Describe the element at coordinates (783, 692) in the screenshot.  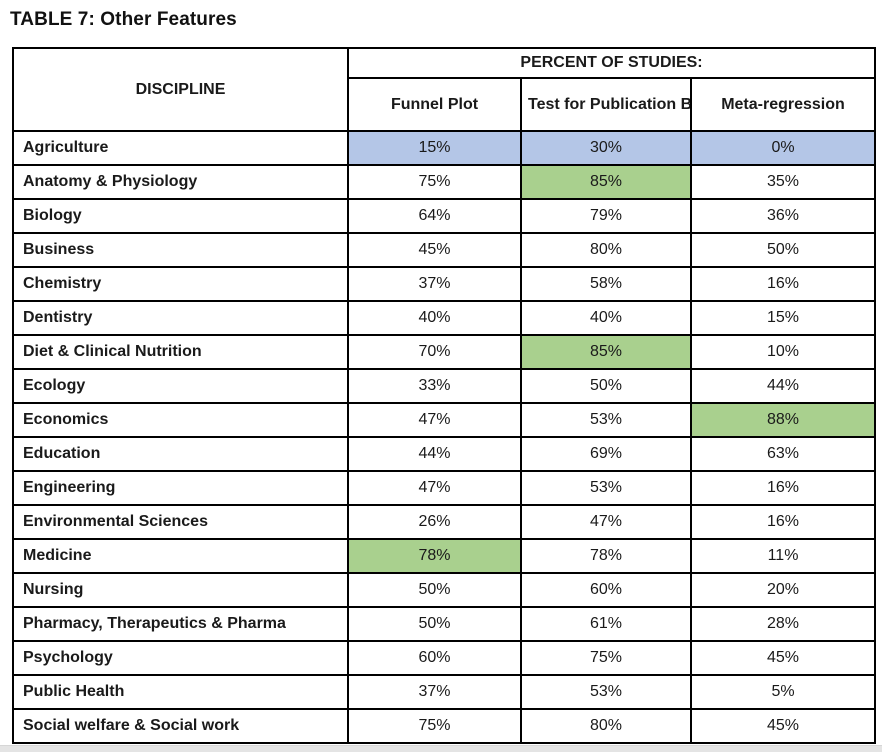
I see `value-cell: 5%` at that location.